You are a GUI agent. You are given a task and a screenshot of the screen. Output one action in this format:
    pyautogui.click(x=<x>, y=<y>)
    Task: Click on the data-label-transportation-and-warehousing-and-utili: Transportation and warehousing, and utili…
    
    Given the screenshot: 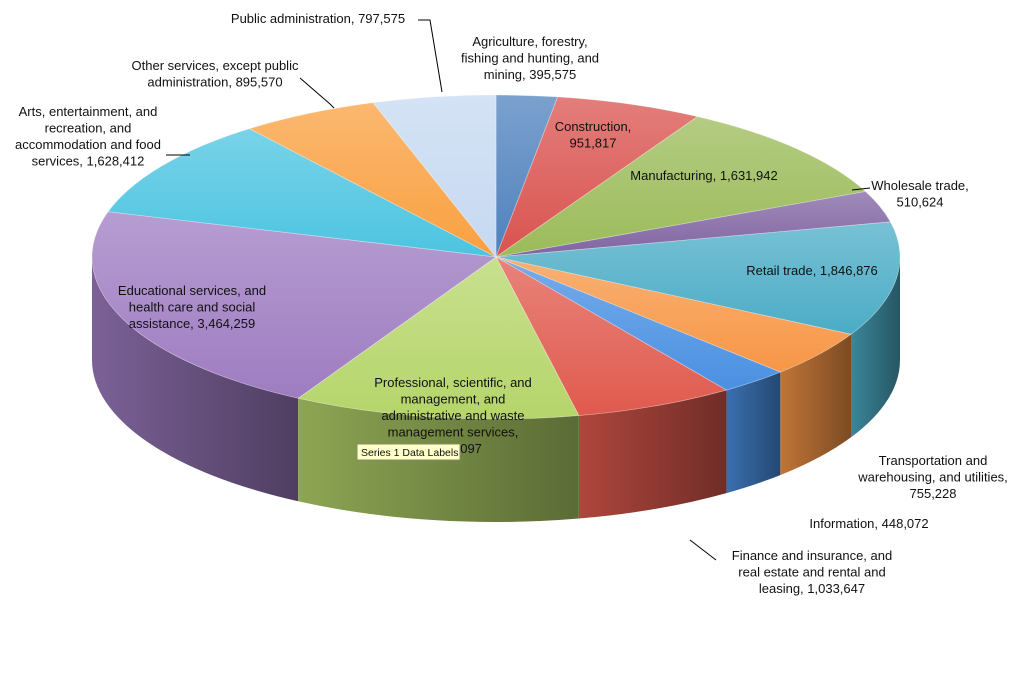 What is the action you would take?
    pyautogui.click(x=932, y=477)
    